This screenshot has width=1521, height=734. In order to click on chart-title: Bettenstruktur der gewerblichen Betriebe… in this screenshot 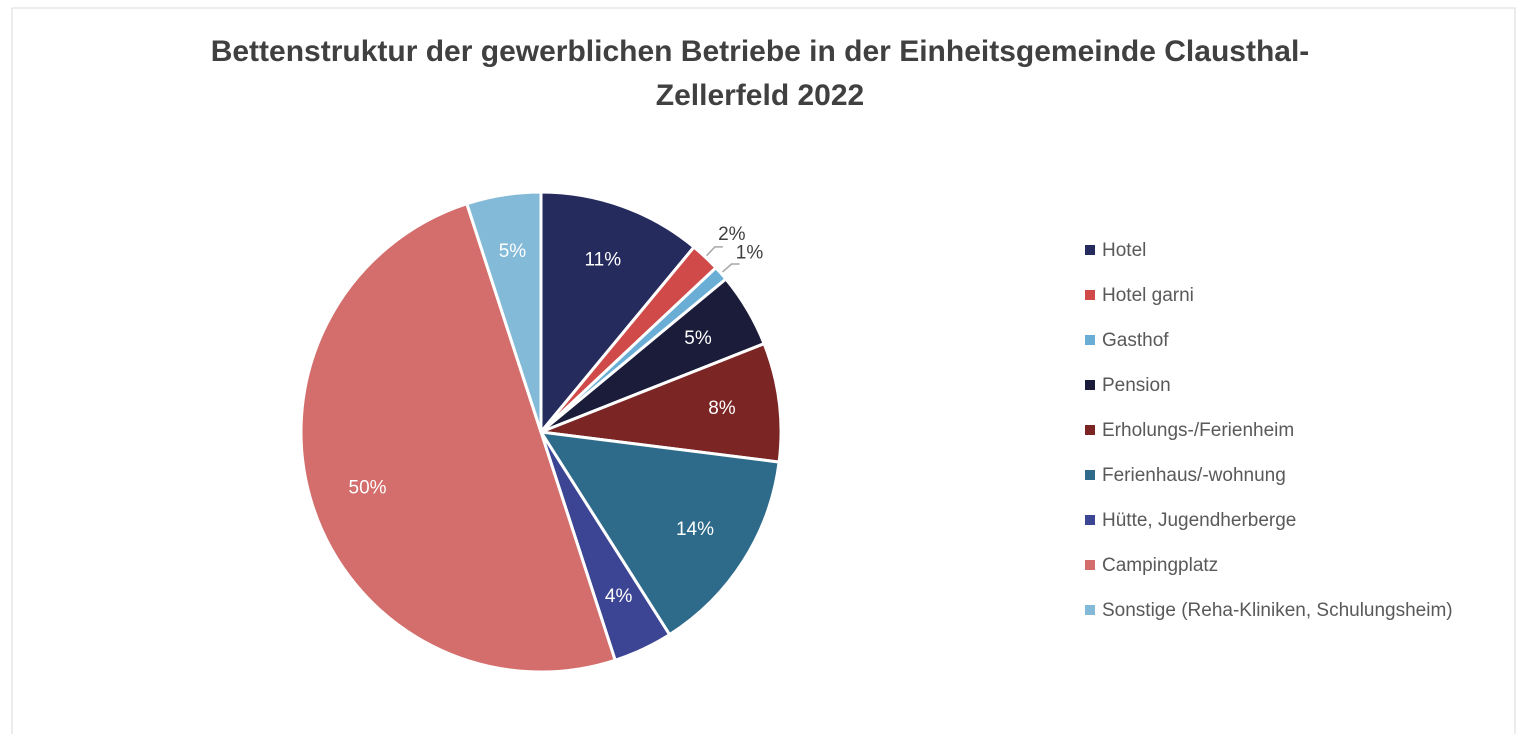, I will do `click(760, 73)`.